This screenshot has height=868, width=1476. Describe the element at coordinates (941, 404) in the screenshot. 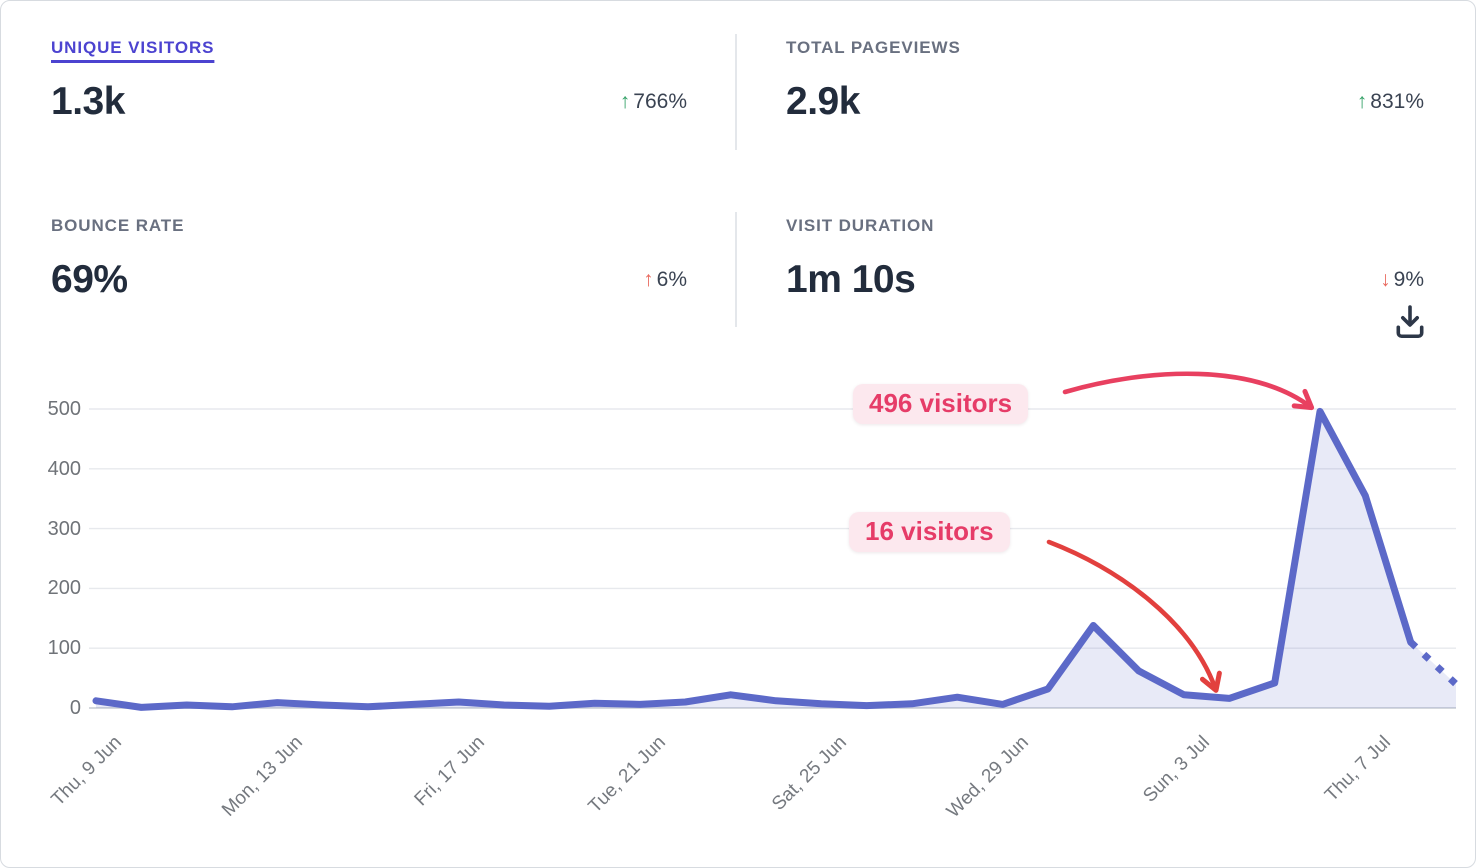

I see `annotation-pill-496-visitors: 496 visitors` at that location.